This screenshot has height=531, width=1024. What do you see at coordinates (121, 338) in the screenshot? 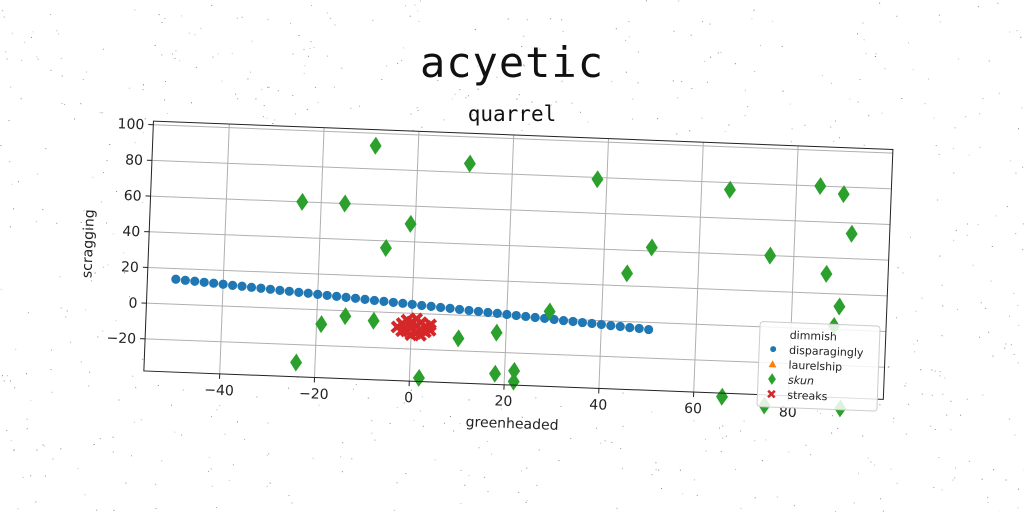
I see `y-tick-label: −20` at bounding box center [121, 338].